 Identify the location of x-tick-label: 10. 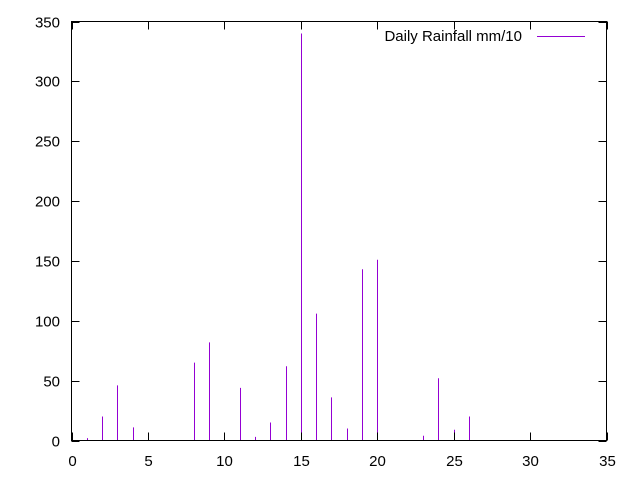
(224, 461).